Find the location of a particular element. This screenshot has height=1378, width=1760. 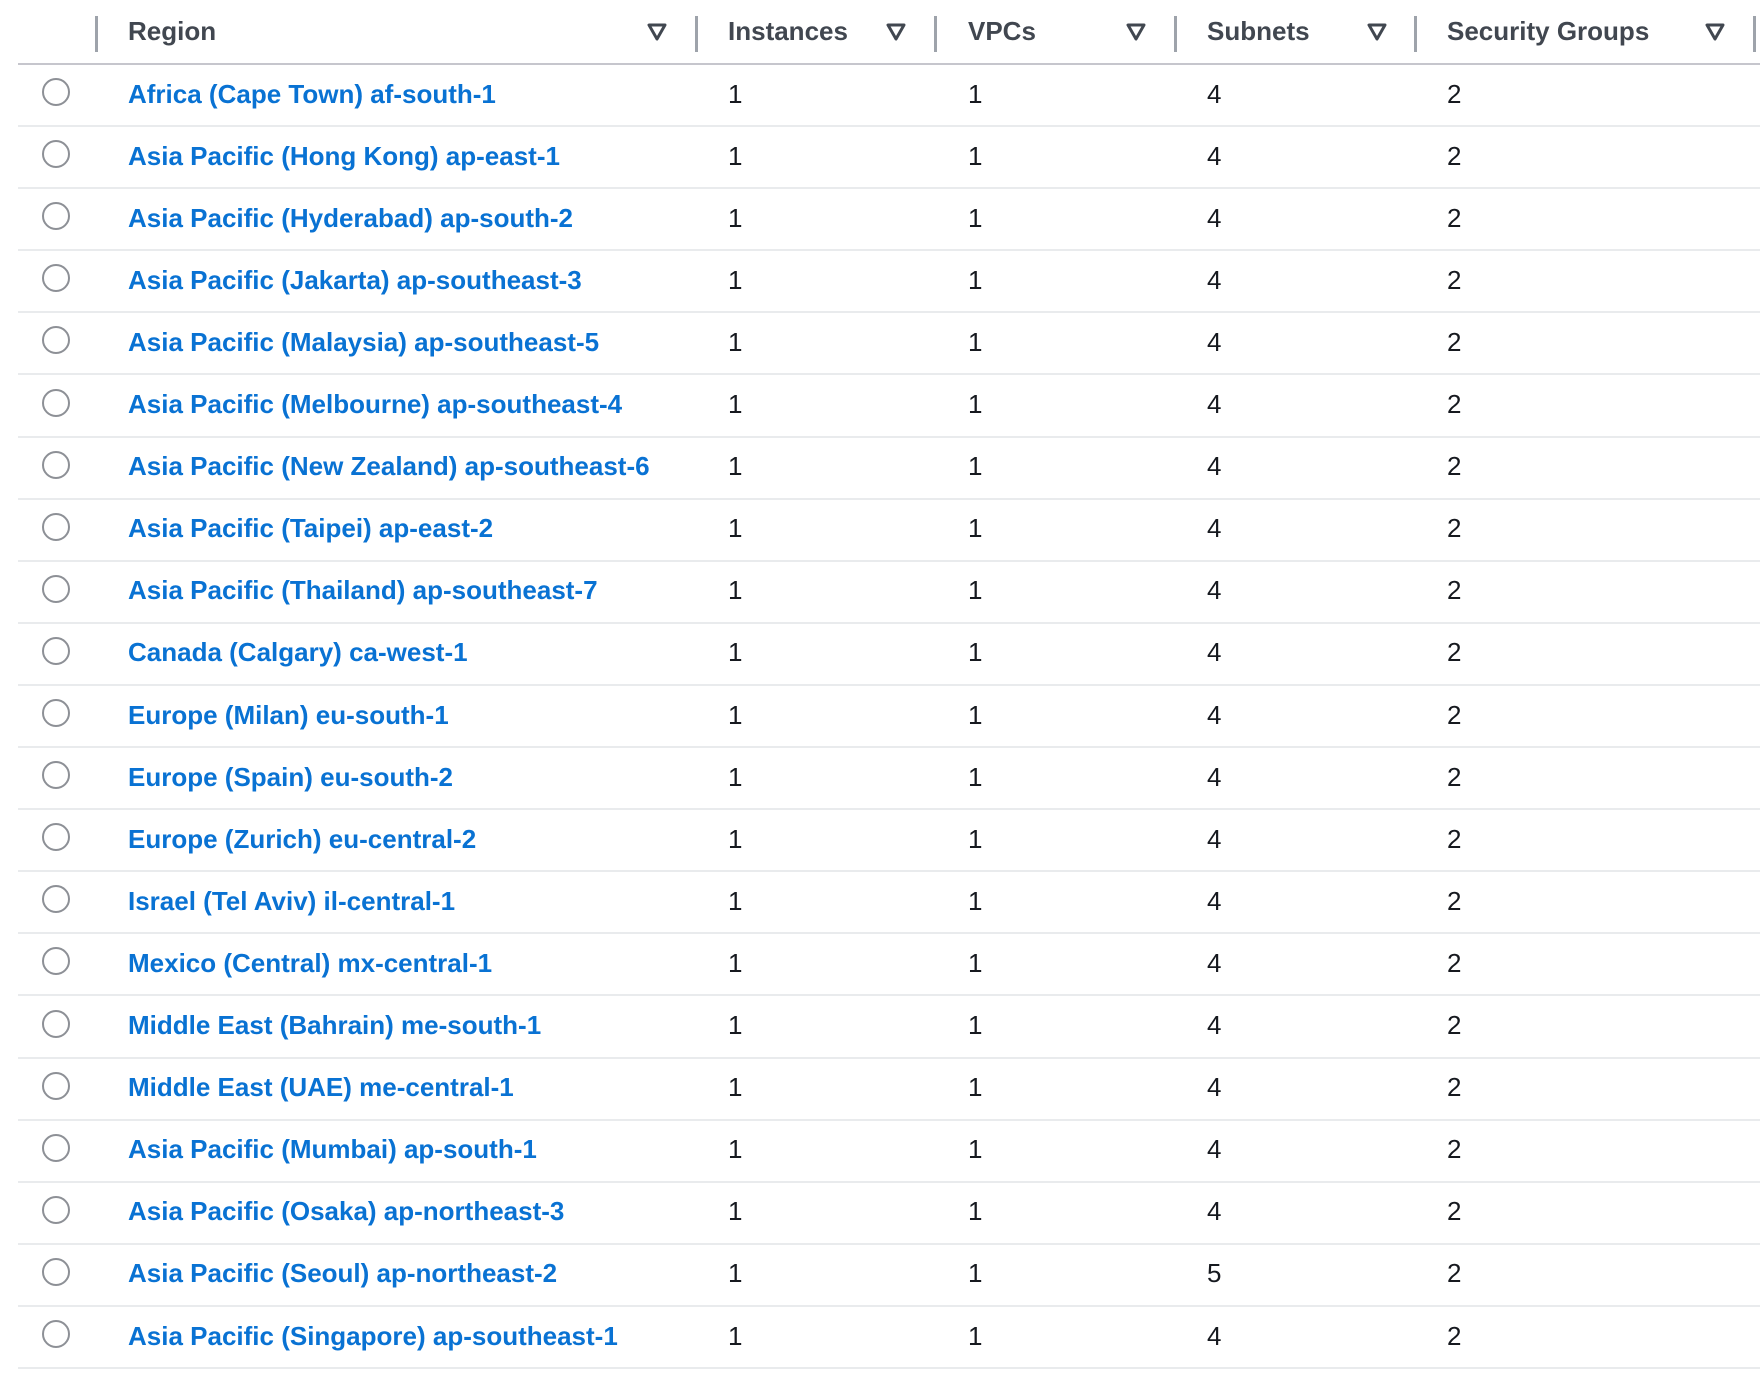

region-link: Asia Pacific (Osaka) ap-northeast-3 is located at coordinates (346, 1211).